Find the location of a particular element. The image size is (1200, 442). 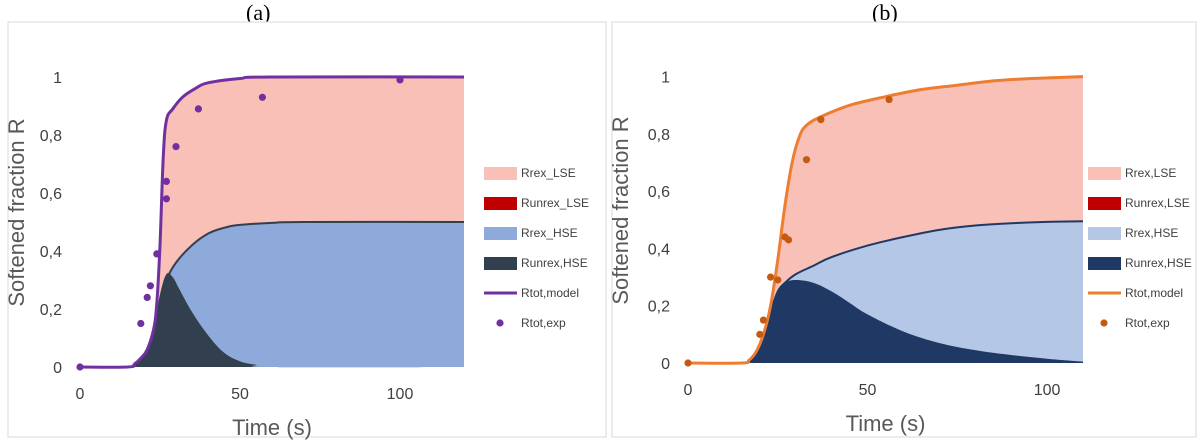

chart-a-ytick-label: 1 is located at coordinates (57, 78).